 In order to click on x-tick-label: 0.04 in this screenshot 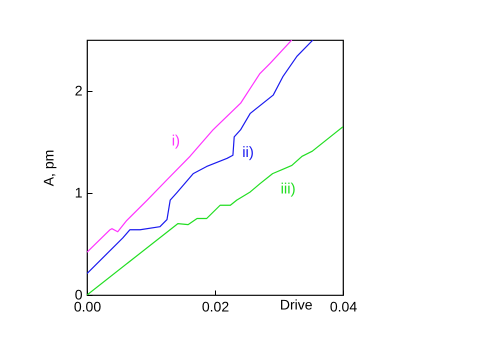, I will do `click(344, 306)`.